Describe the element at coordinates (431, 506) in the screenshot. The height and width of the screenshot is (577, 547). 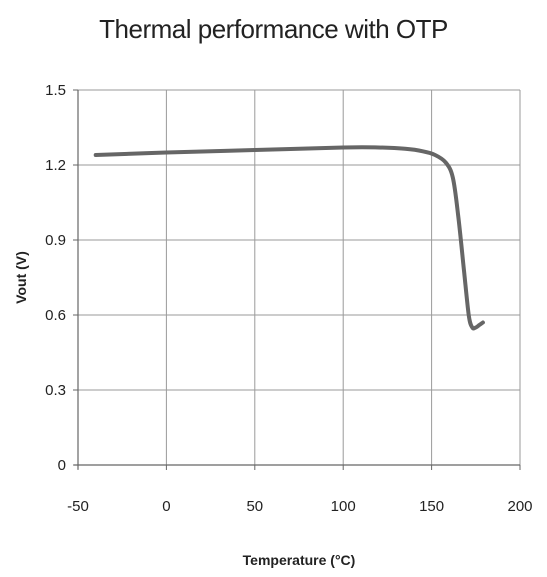
I see `x-tick-label: 150` at that location.